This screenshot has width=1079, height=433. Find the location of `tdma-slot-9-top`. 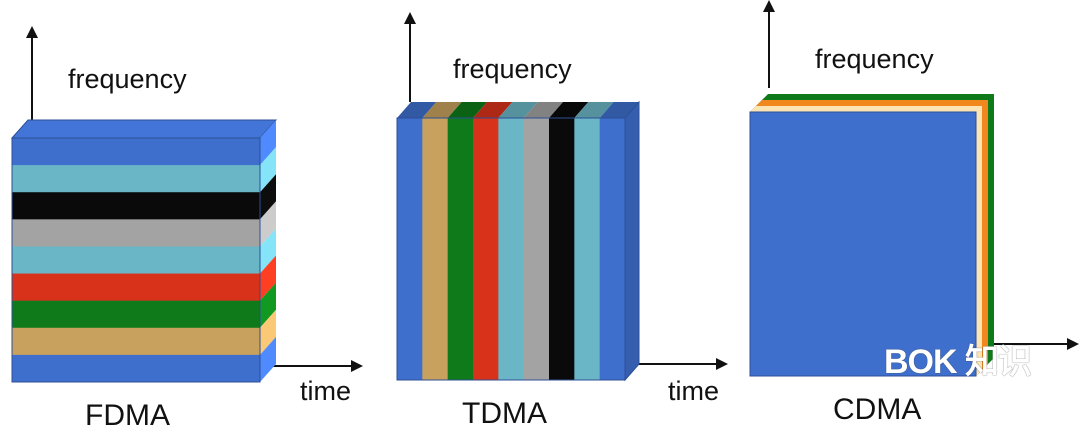

tdma-slot-9-top is located at coordinates (619, 110).